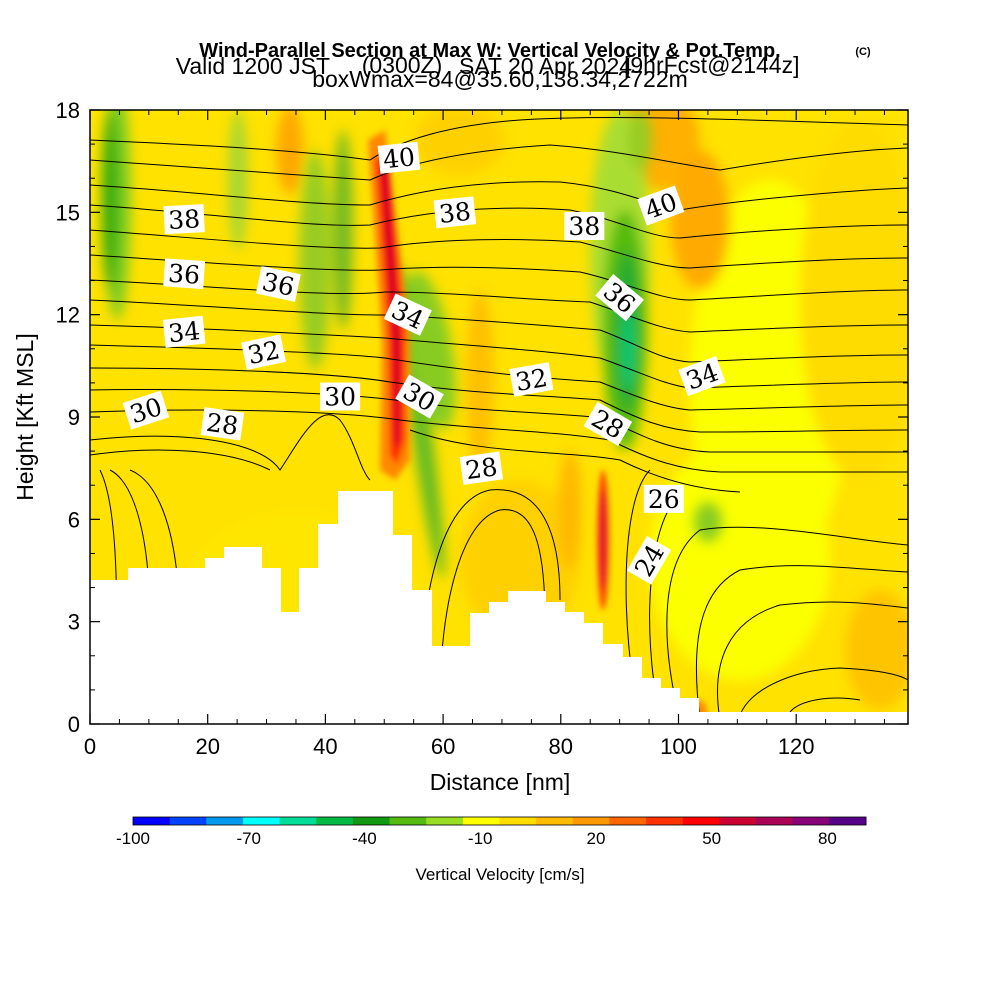 This screenshot has height=1000, width=1000. Describe the element at coordinates (68, 212) in the screenshot. I see `y-tick-label: 15` at that location.